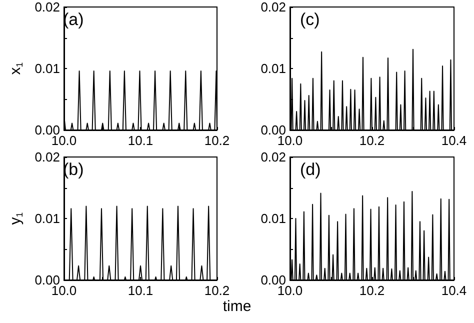  What do you see at coordinates (15, 218) in the screenshot?
I see `y-axis-title: y1` at bounding box center [15, 218].